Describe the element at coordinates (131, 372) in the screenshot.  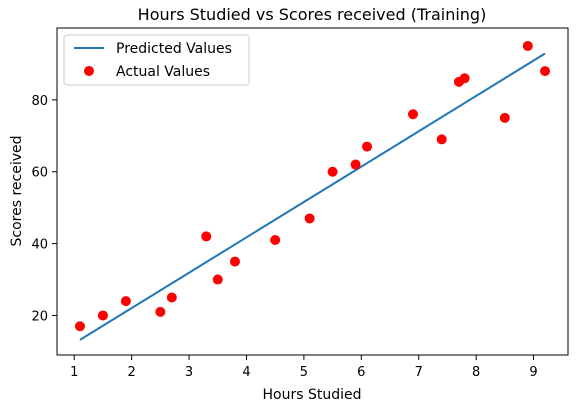
I see `x-tick-label: 2` at that location.